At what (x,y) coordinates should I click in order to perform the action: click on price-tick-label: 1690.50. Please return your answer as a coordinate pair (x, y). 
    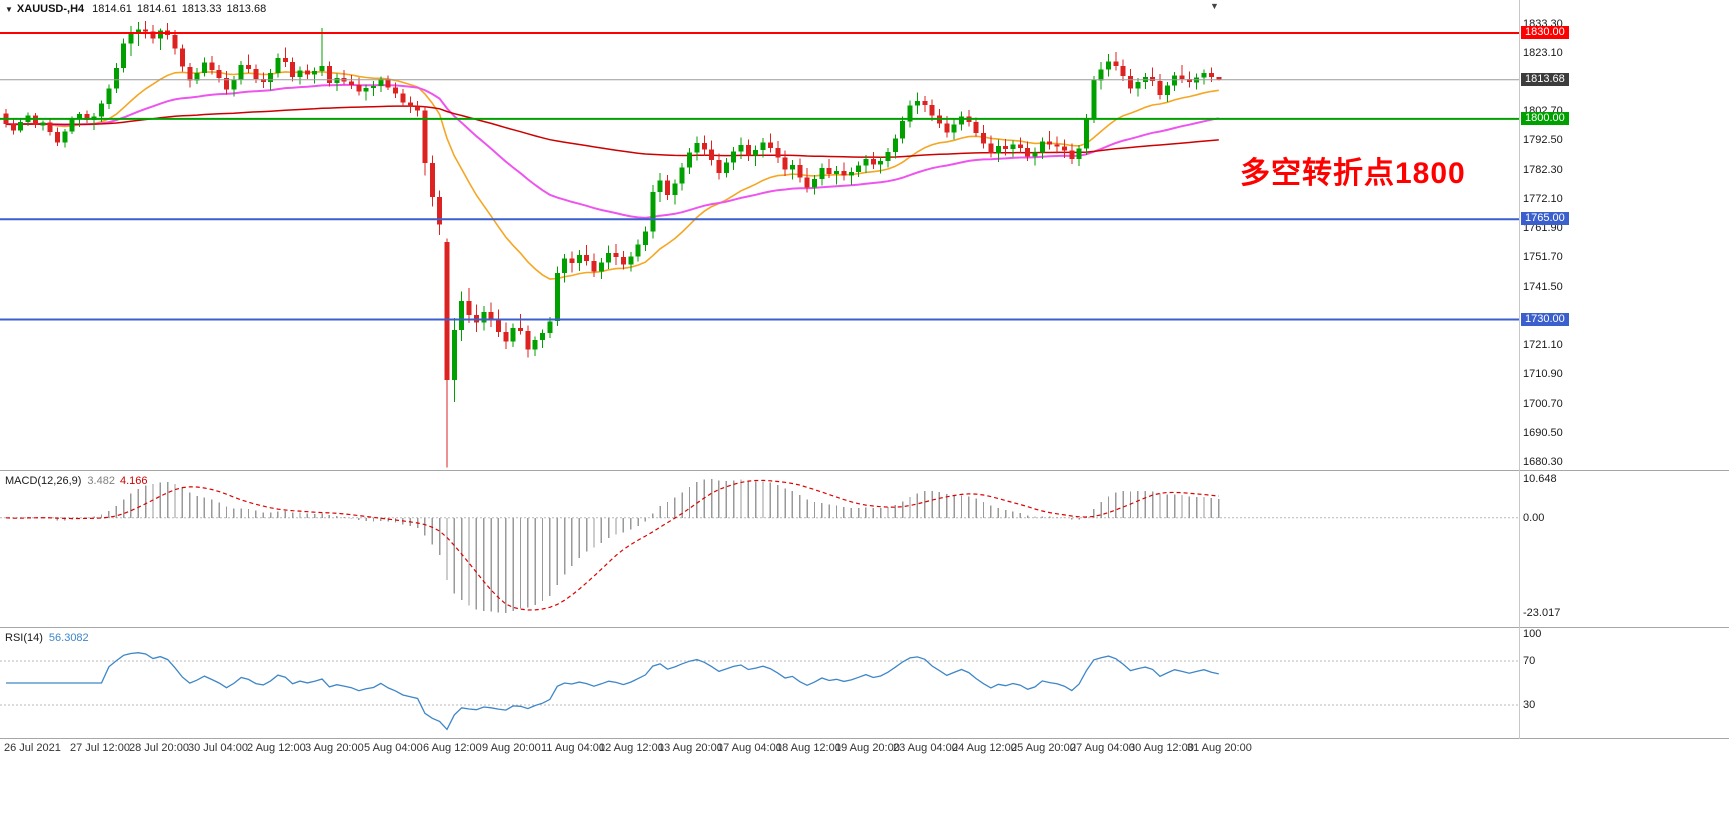
    Looking at the image, I should click on (1543, 433).